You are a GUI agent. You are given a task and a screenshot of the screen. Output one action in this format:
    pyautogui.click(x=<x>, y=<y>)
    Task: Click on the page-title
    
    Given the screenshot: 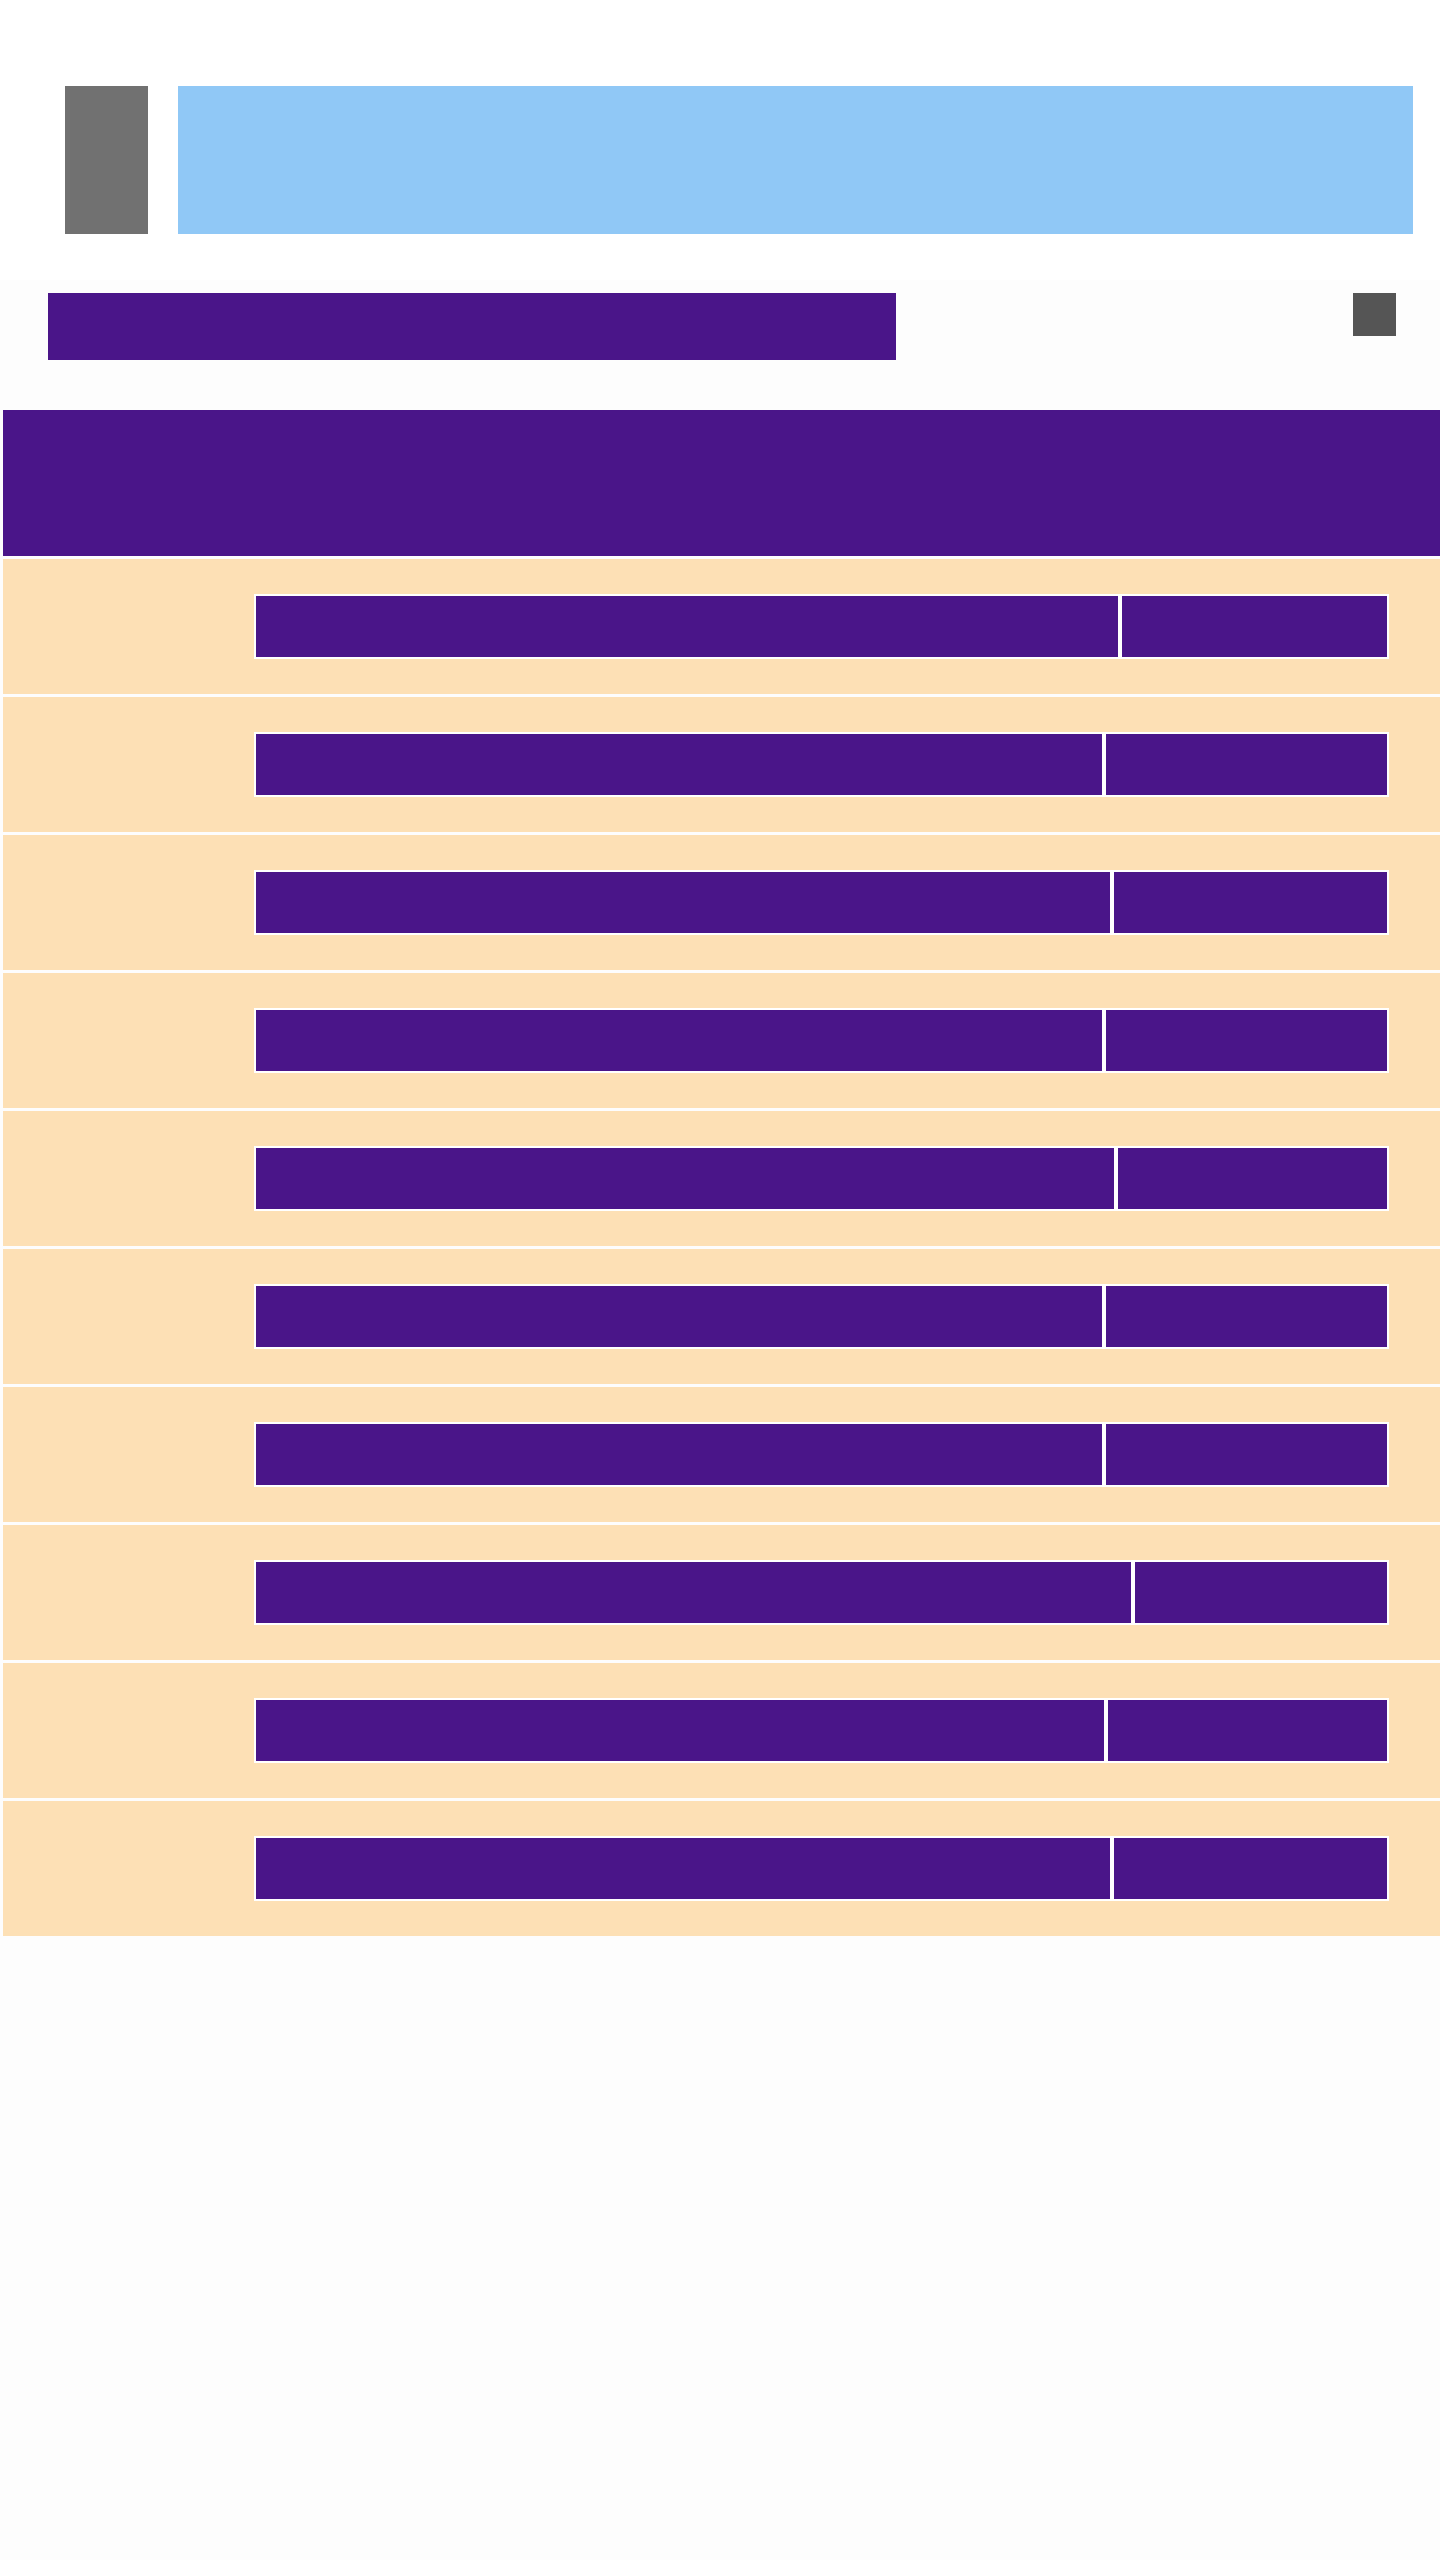 What is the action you would take?
    pyautogui.click(x=472, y=326)
    